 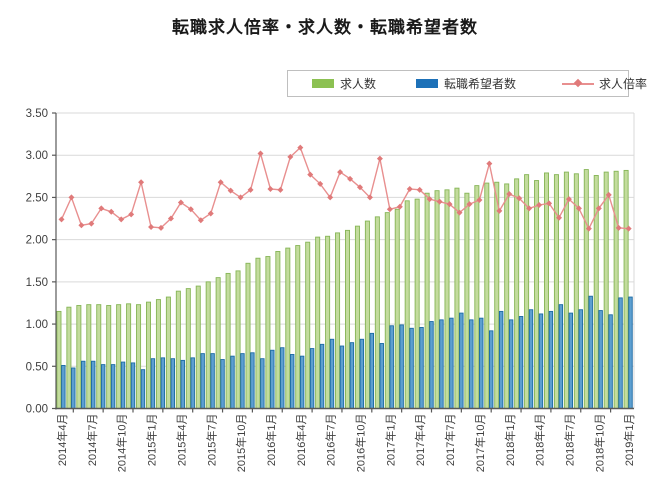 I want to click on blue-bar-swatch-icon, so click(x=427, y=83).